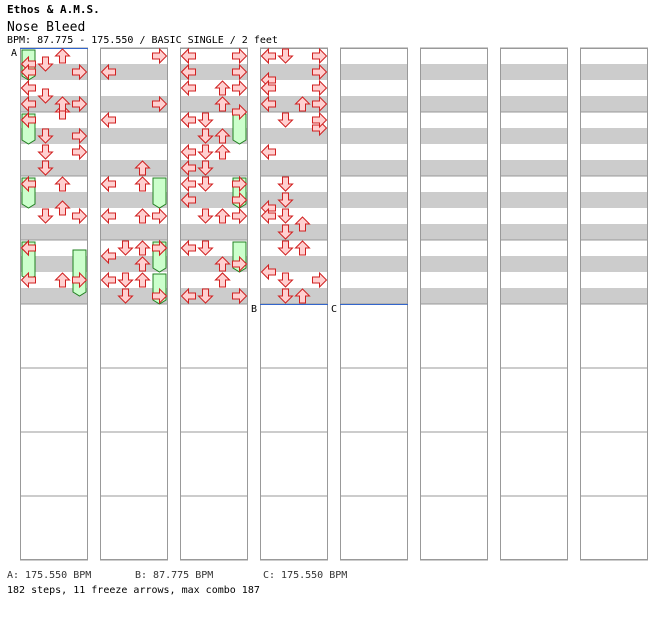 This screenshot has height=620, width=672. I want to click on artist-name: Ethos & A.M.S., so click(53, 9).